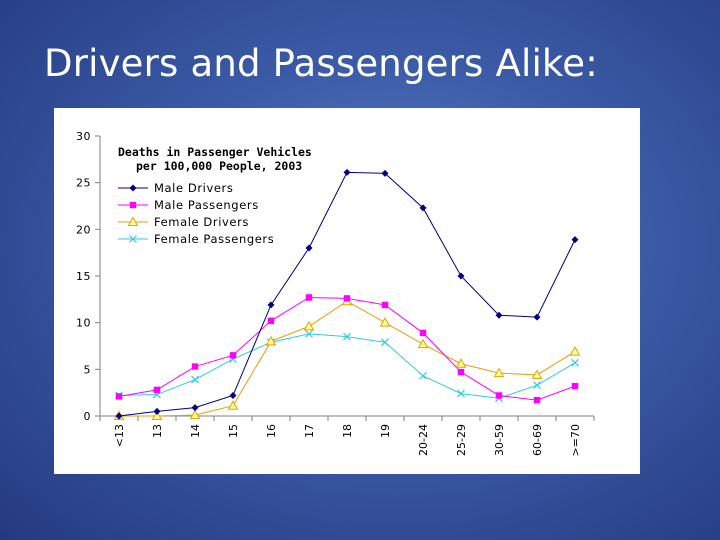 The height and width of the screenshot is (540, 720). Describe the element at coordinates (461, 440) in the screenshot. I see `x-tick-label: 25-29` at that location.